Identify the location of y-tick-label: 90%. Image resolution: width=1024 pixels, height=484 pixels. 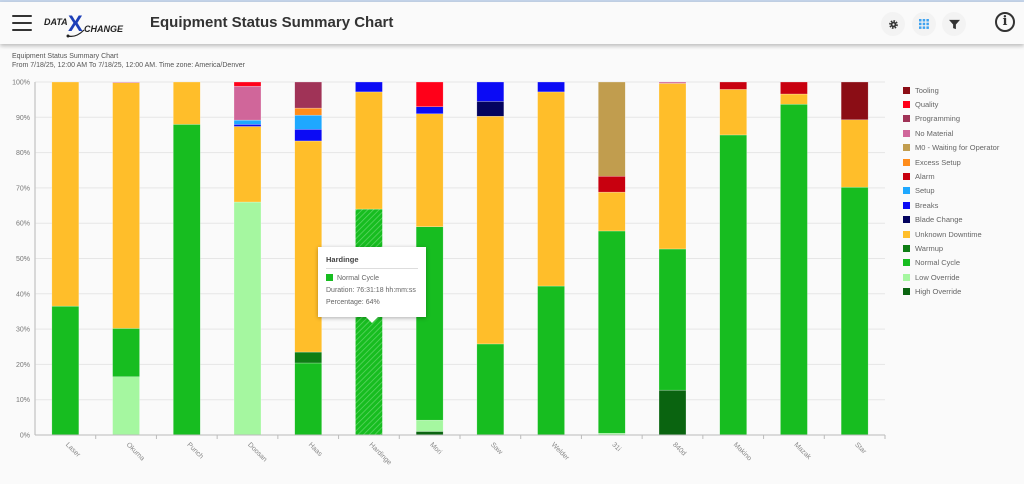
(23, 118).